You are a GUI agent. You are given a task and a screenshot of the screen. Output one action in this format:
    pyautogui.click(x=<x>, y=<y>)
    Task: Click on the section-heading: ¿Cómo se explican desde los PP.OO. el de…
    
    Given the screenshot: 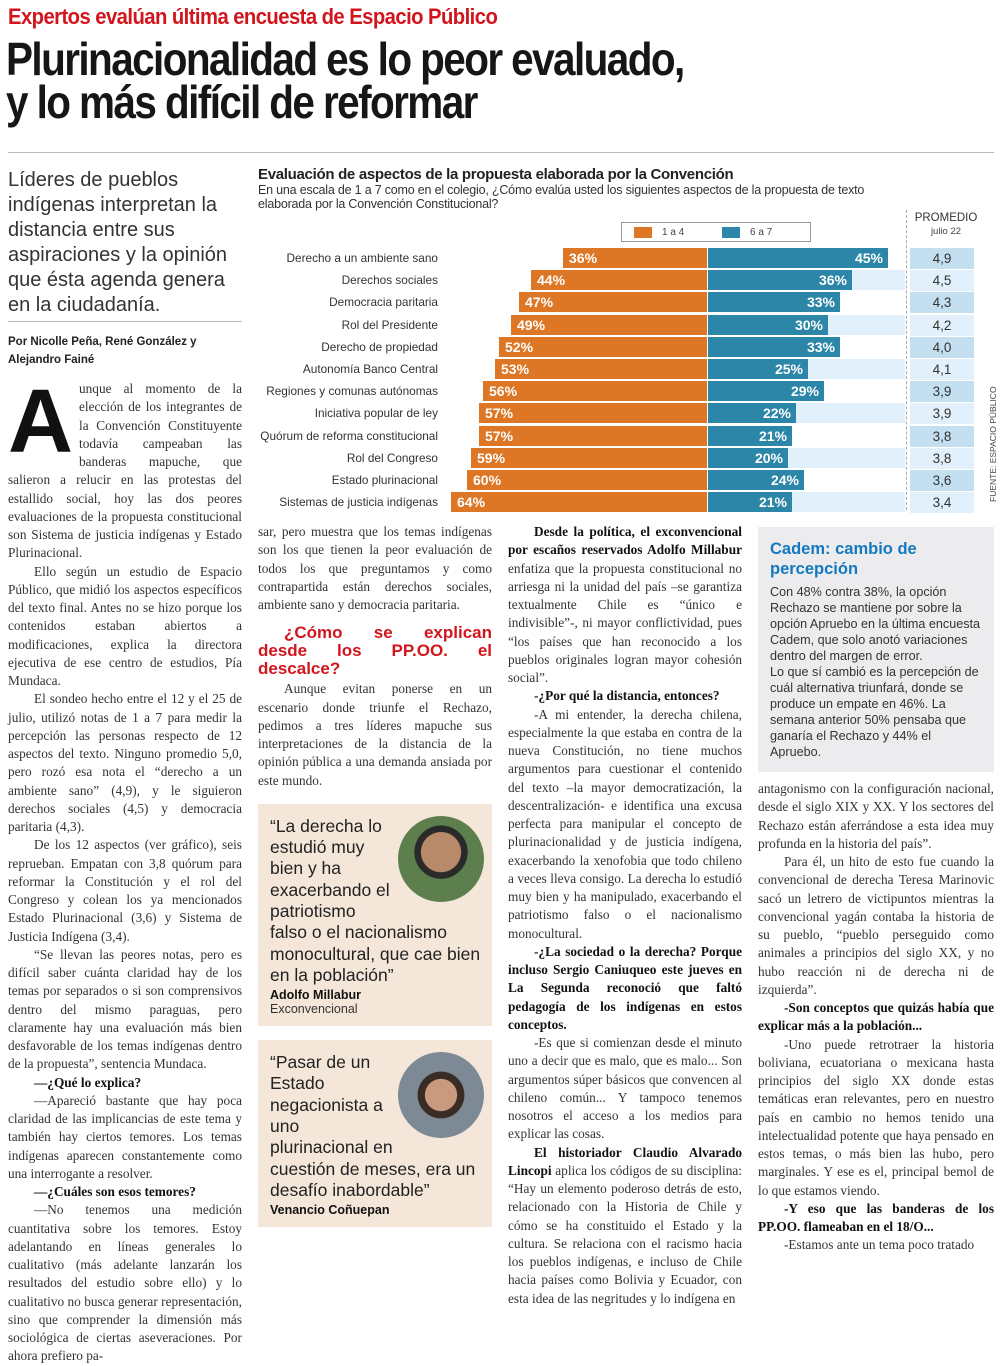 What is the action you would take?
    pyautogui.click(x=375, y=651)
    